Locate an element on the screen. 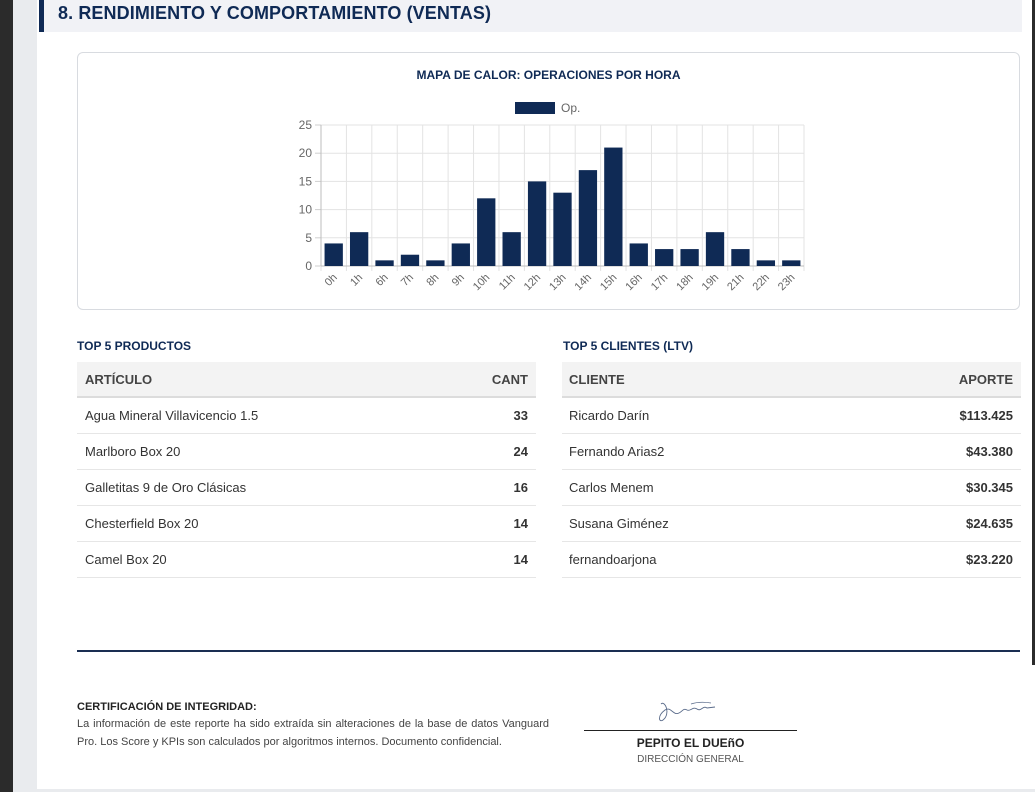 The width and height of the screenshot is (1035, 792). client-name: Ricardo Darín is located at coordinates (704, 415).